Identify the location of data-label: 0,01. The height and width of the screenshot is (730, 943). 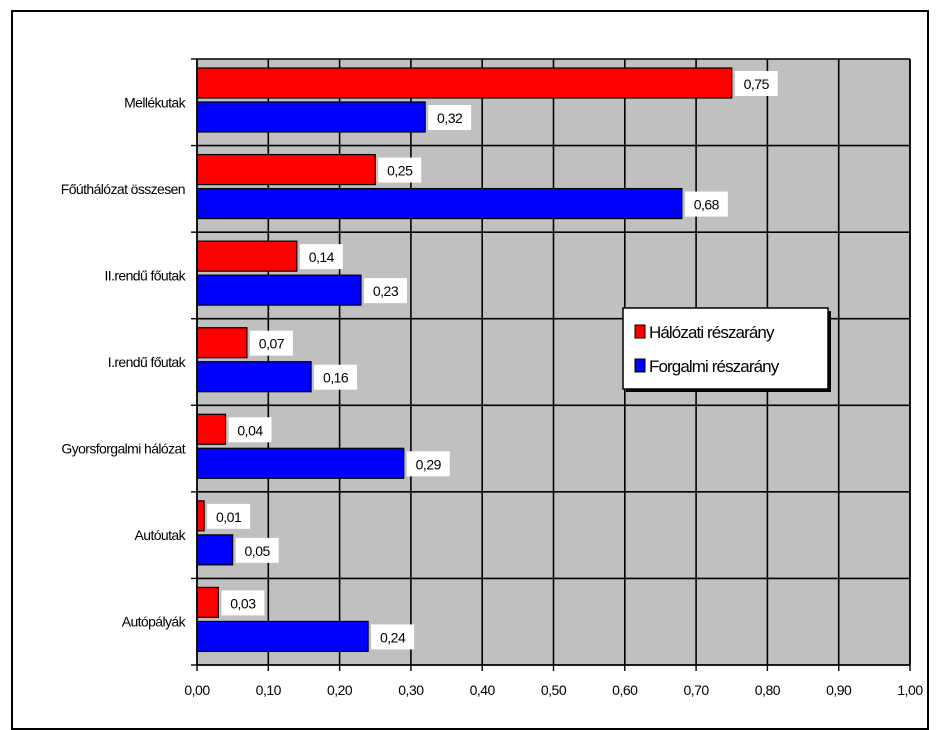
(229, 517).